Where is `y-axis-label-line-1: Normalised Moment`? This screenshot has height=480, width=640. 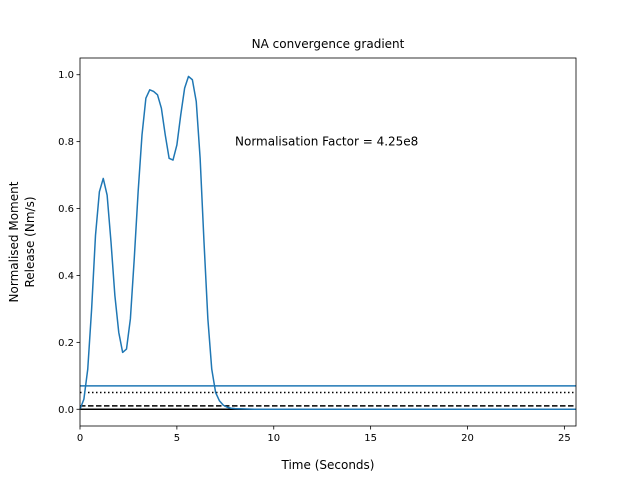
y-axis-label-line-1: Normalised Moment is located at coordinates (14, 241).